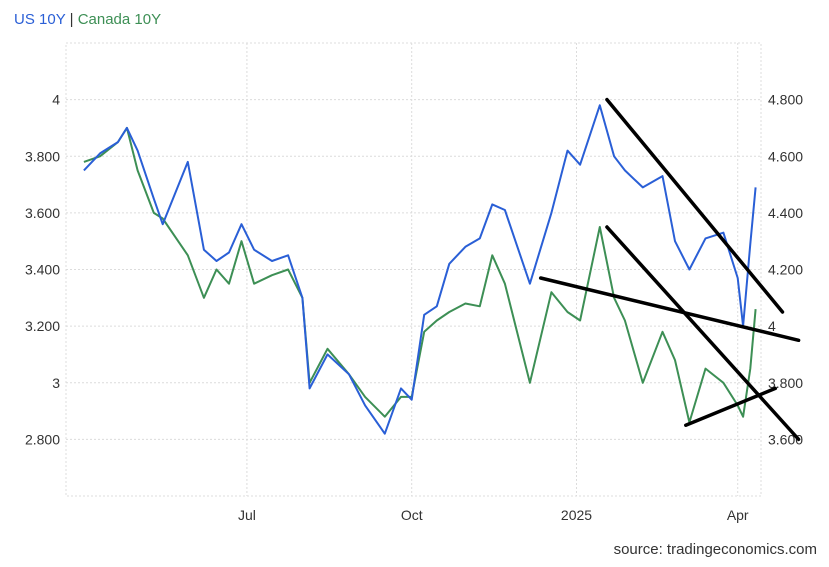 Image resolution: width=829 pixels, height=567 pixels. I want to click on left-tick-label: 3.400, so click(42, 270).